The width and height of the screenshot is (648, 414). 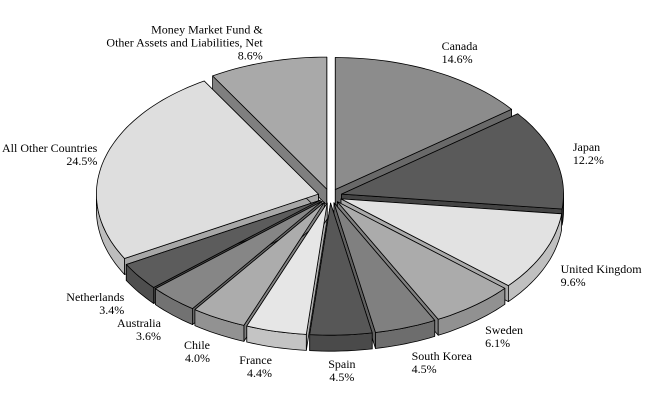 What do you see at coordinates (138, 323) in the screenshot?
I see `category-label: Australia` at bounding box center [138, 323].